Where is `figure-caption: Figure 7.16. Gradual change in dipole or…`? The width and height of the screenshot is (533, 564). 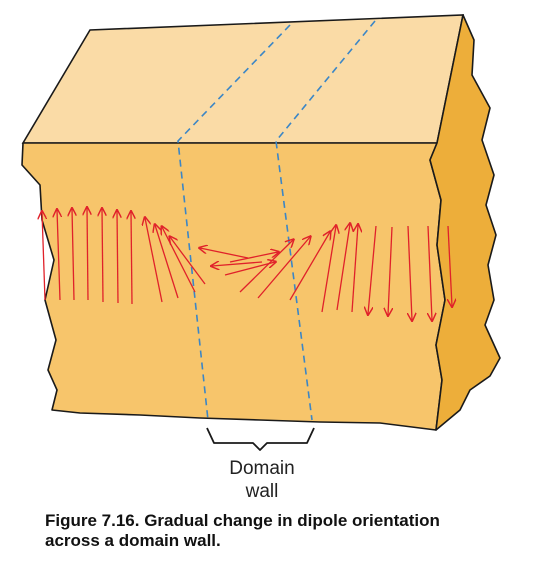
figure-caption: Figure 7.16. Gradual change in dipole or… is located at coordinates (285, 531).